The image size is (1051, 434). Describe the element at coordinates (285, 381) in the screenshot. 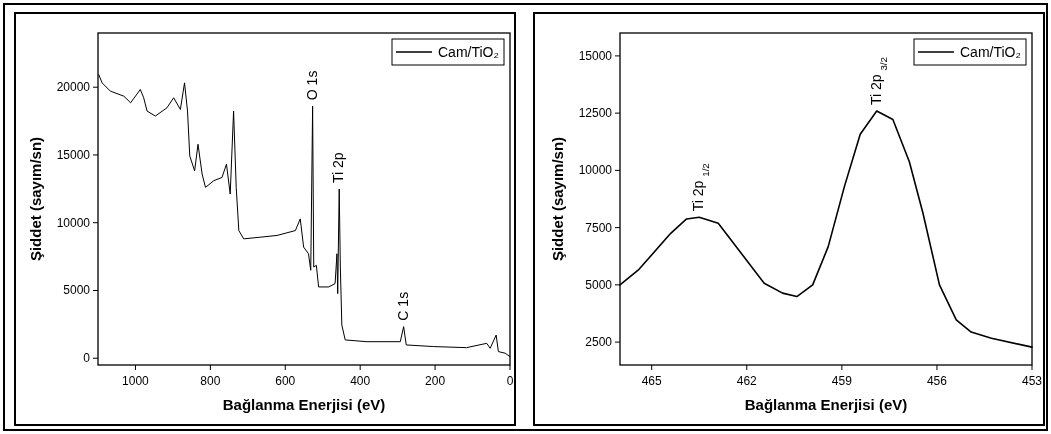

I see `x-tick-label: 600` at that location.